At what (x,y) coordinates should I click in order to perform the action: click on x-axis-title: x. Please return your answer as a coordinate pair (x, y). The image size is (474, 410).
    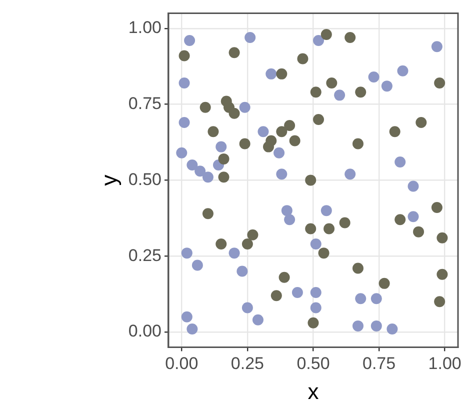
    Looking at the image, I should click on (313, 391).